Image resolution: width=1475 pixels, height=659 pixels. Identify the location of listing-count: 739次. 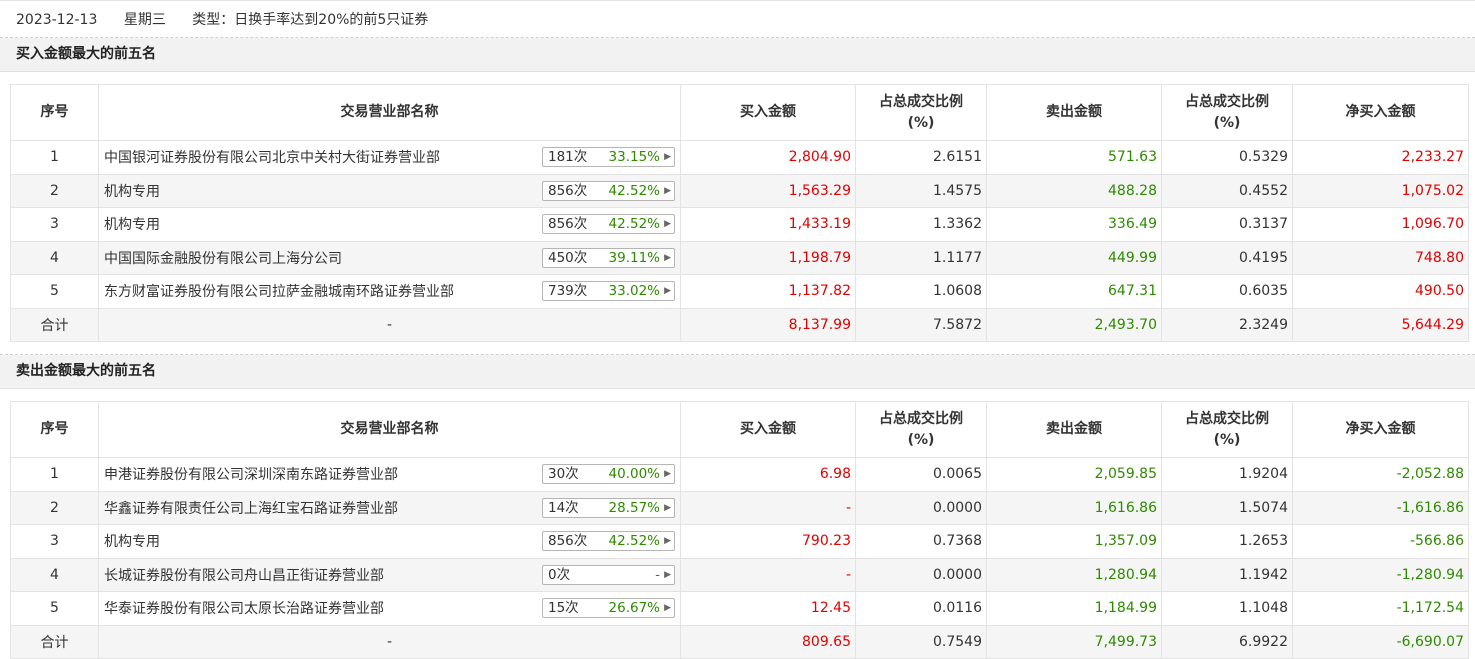
(568, 291).